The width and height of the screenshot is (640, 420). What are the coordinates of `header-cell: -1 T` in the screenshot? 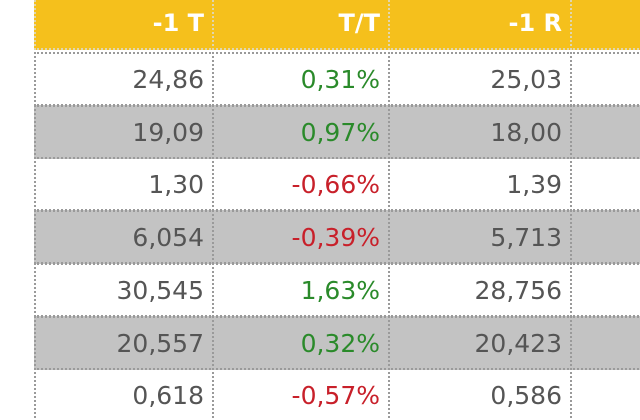 It's located at (124, 25).